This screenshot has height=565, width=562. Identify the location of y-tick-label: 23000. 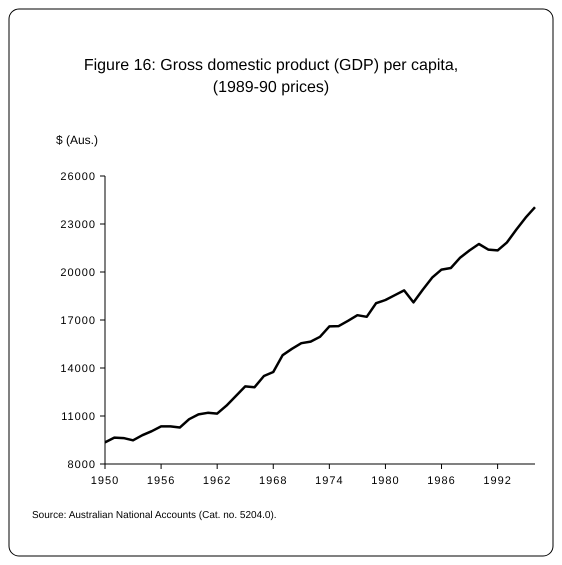
(78, 224).